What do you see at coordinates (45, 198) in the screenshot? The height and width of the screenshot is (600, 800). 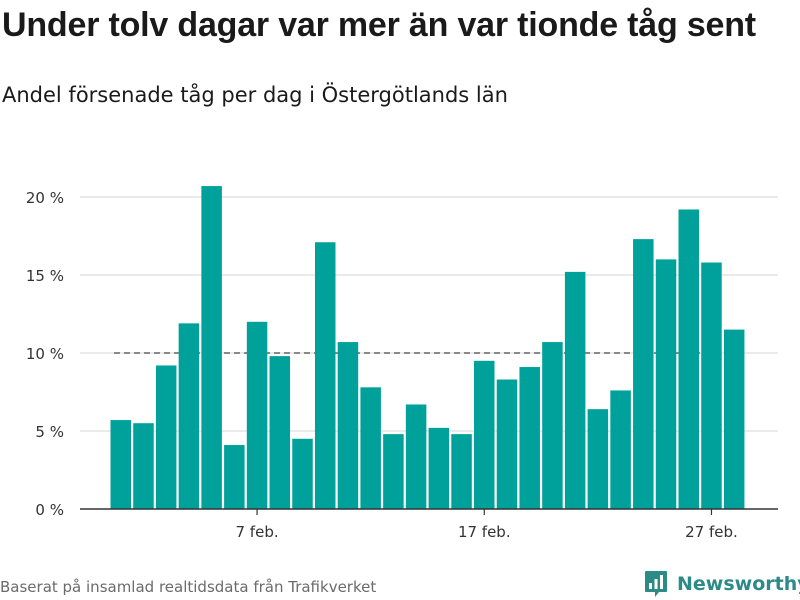 I see `y-tick-label: 20 %` at bounding box center [45, 198].